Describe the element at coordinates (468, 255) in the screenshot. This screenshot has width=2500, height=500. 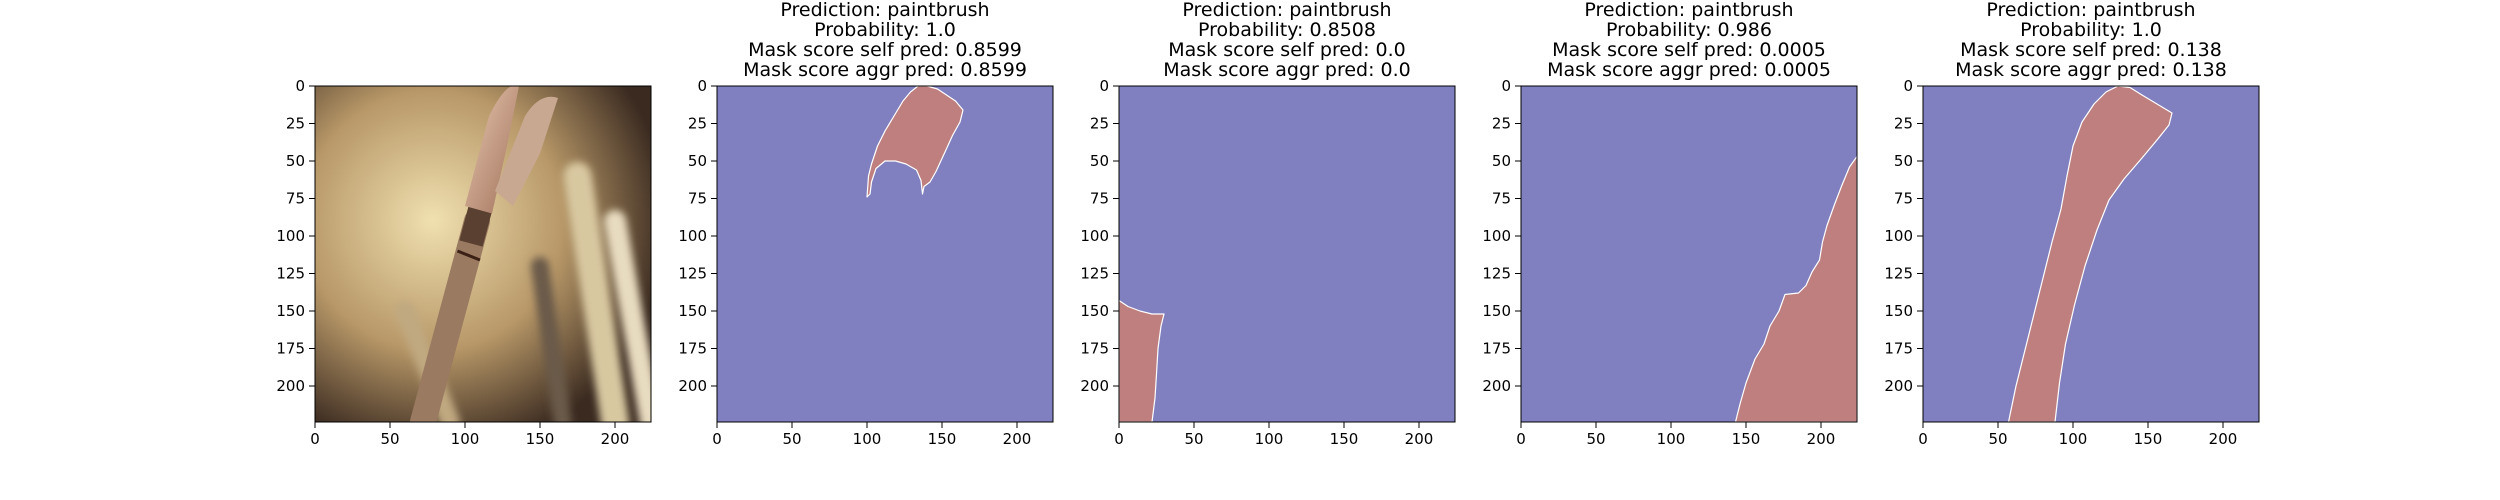
I see `photo-brush-band` at that location.